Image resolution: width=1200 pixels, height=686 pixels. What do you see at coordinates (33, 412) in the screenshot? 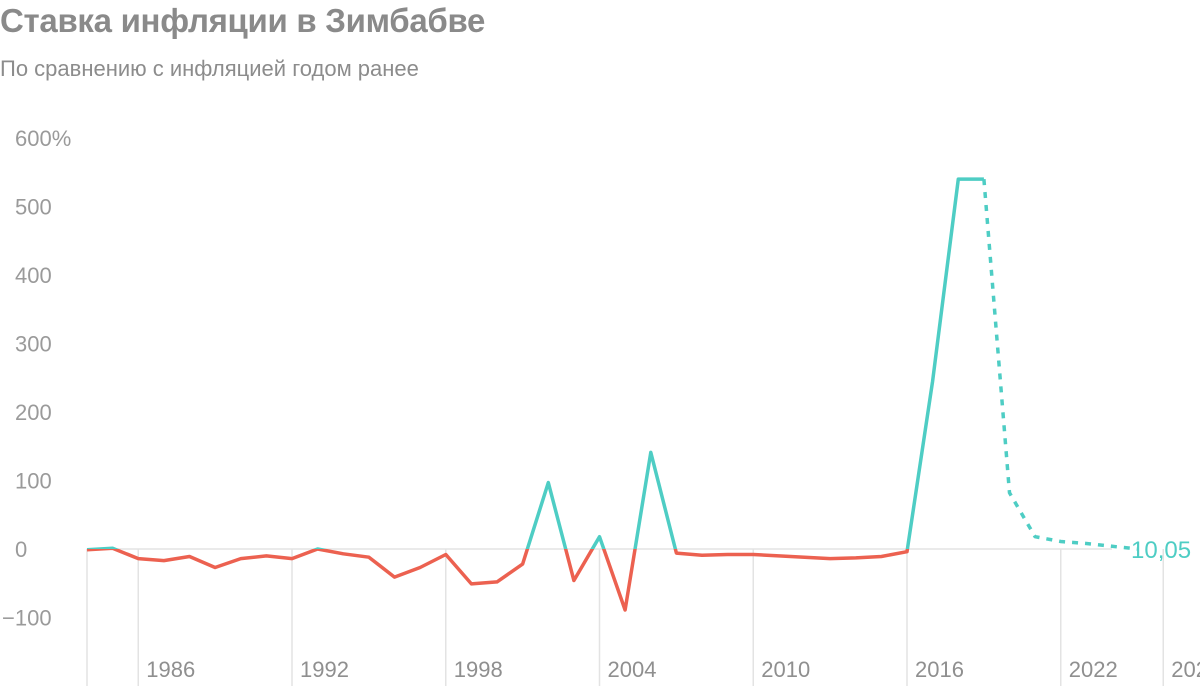
I see `y-tick-label: 200` at bounding box center [33, 412].